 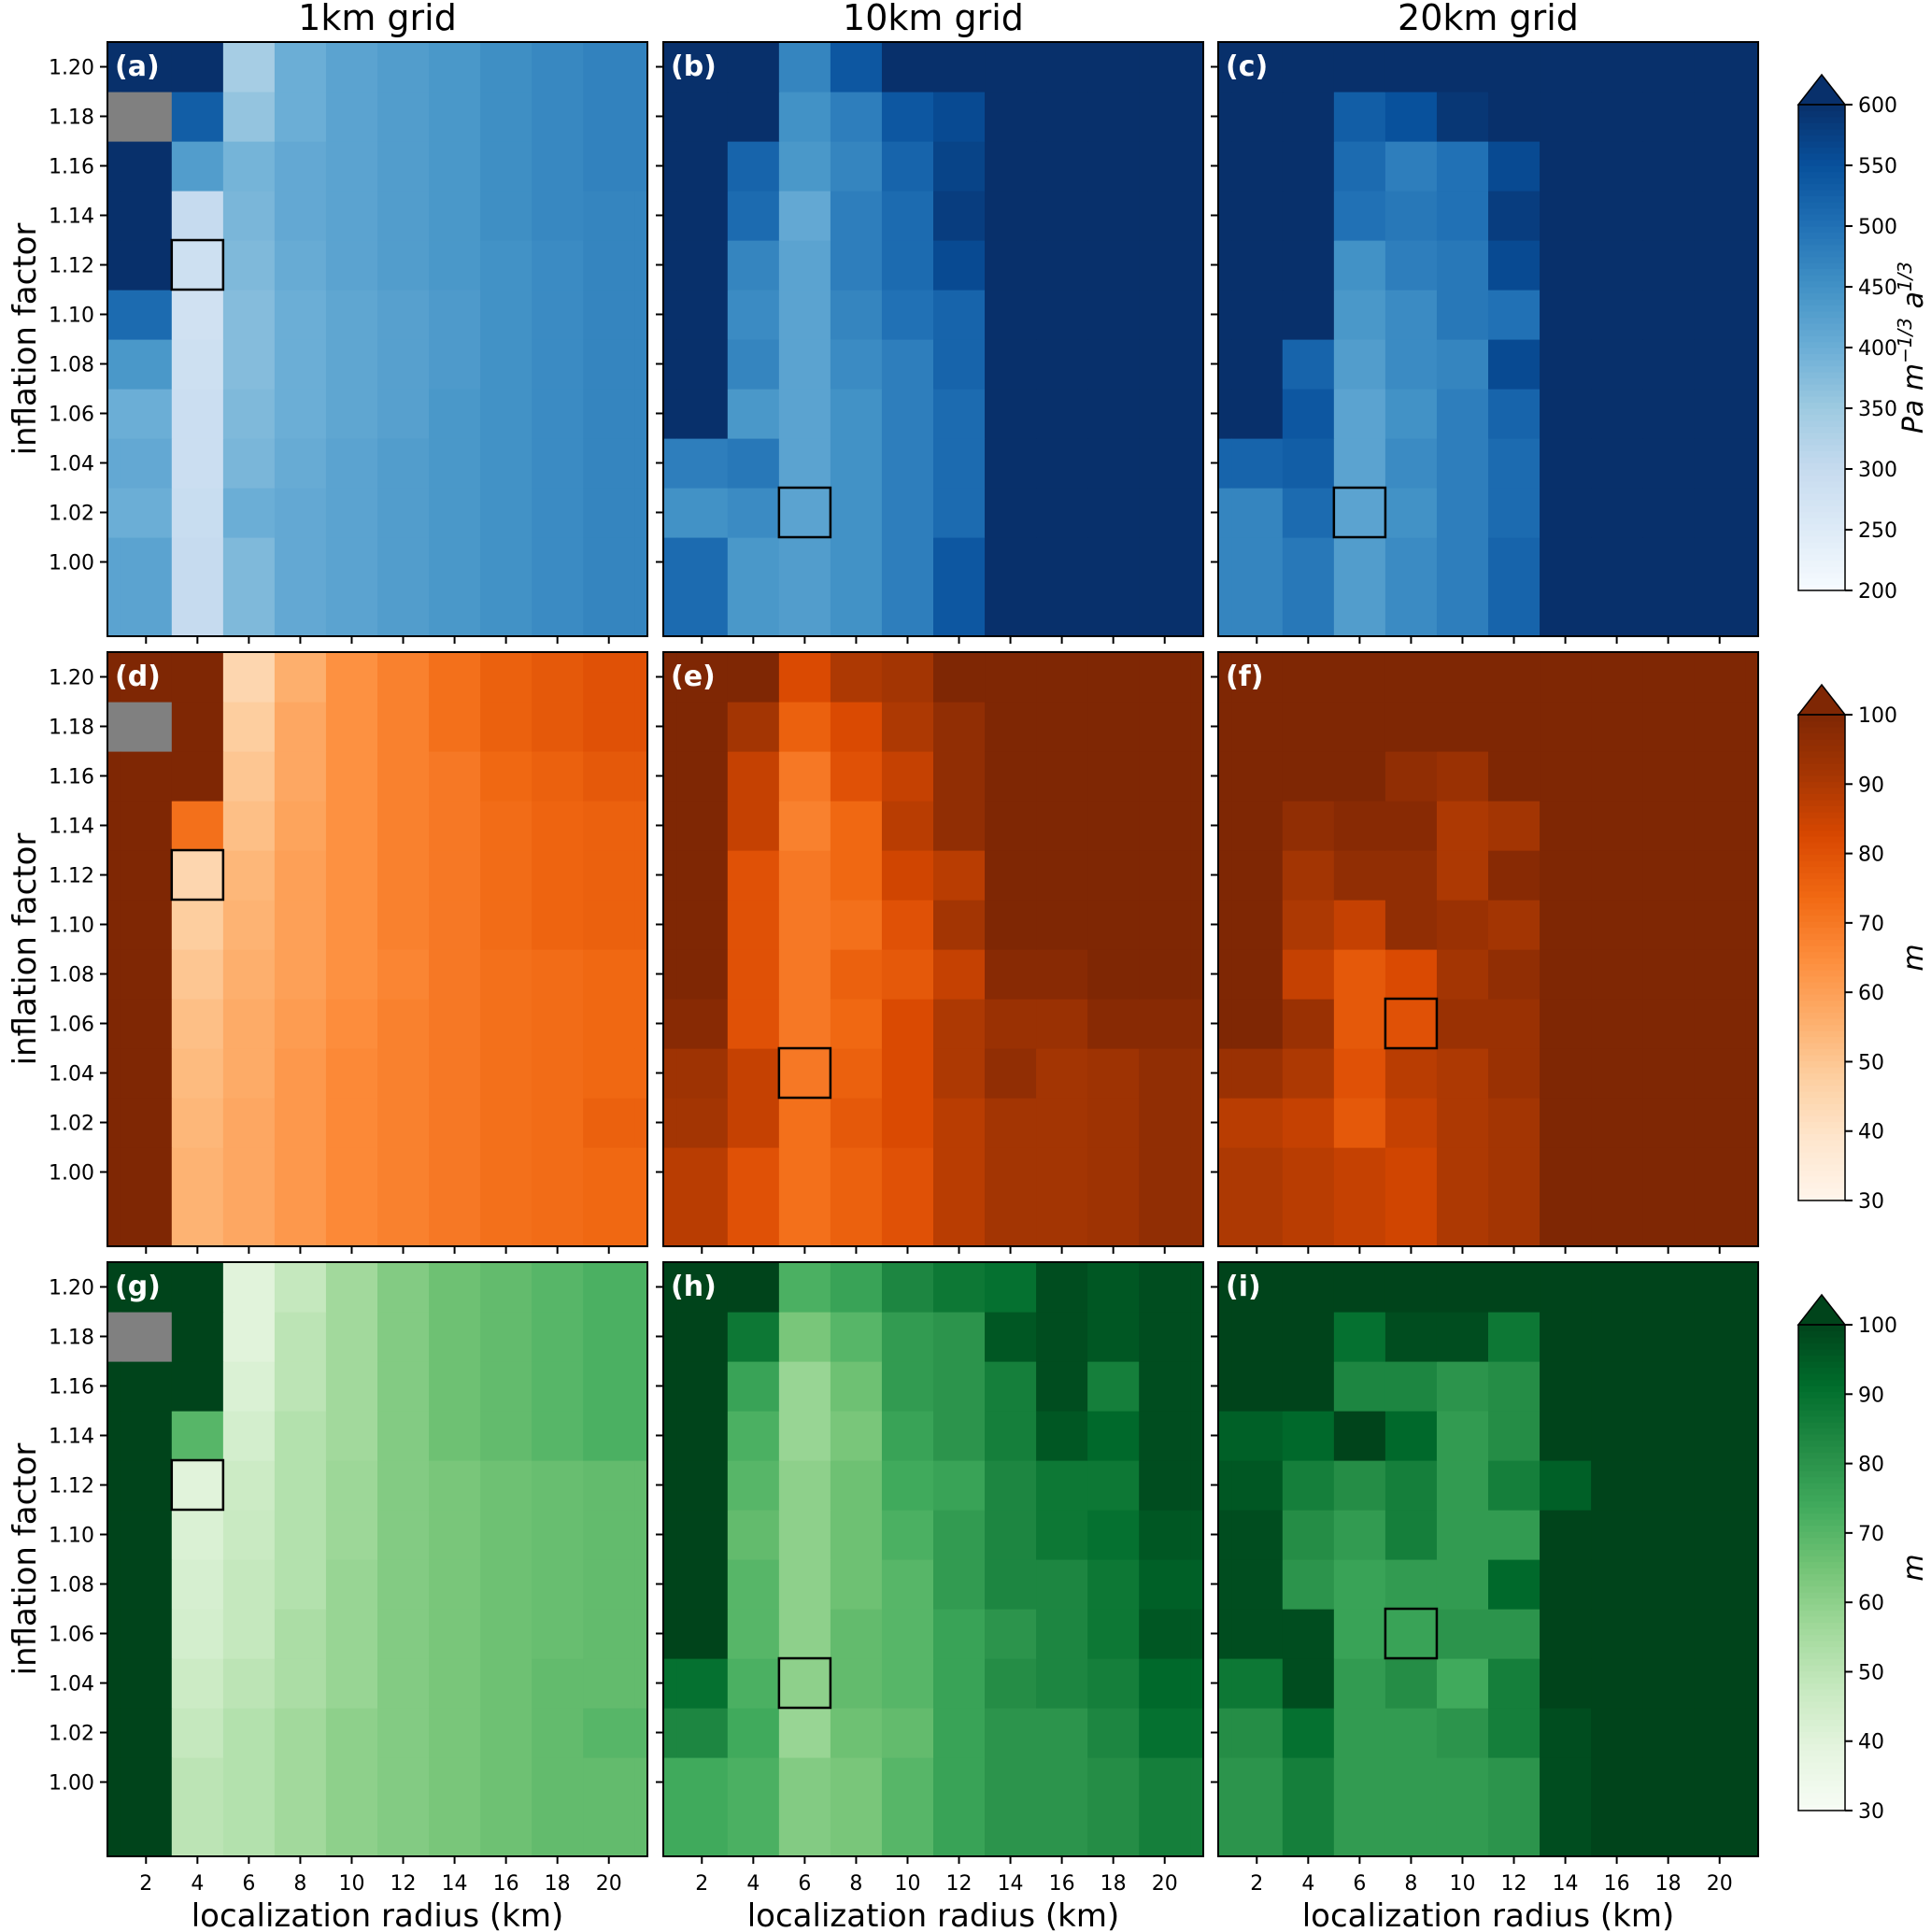 What do you see at coordinates (753, 1884) in the screenshot?
I see `x-tick-label: 4` at bounding box center [753, 1884].